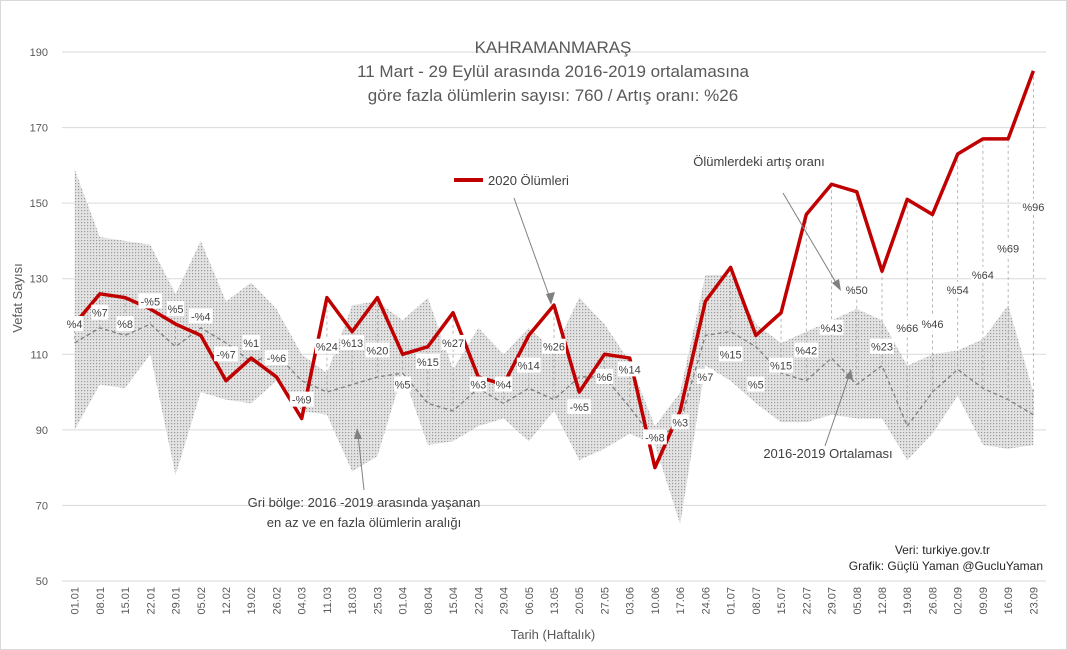 This screenshot has width=1067, height=650. I want to click on legend-2020-label: 2020 Ölümleri, so click(528, 180).